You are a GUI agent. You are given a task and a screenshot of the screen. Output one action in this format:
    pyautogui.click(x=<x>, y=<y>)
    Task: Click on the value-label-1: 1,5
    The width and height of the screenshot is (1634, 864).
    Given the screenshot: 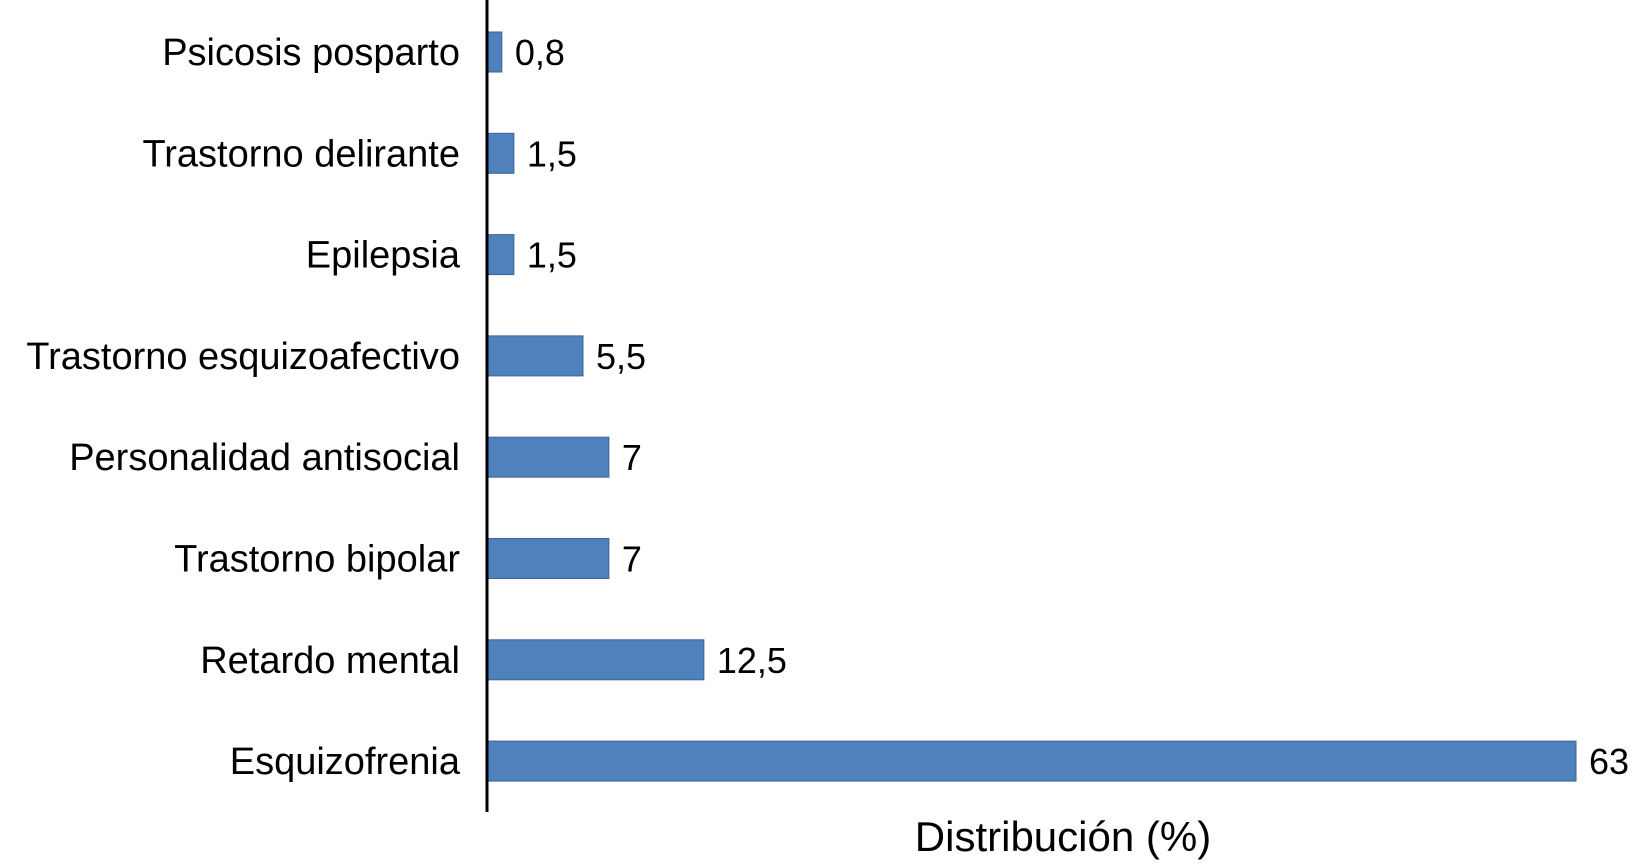 What is the action you would take?
    pyautogui.click(x=552, y=153)
    